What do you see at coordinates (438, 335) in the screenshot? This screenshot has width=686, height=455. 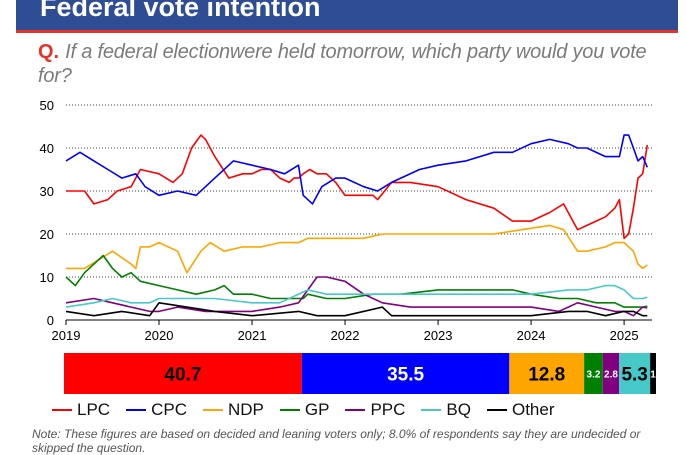 I see `x-tick-label: 2023` at bounding box center [438, 335].